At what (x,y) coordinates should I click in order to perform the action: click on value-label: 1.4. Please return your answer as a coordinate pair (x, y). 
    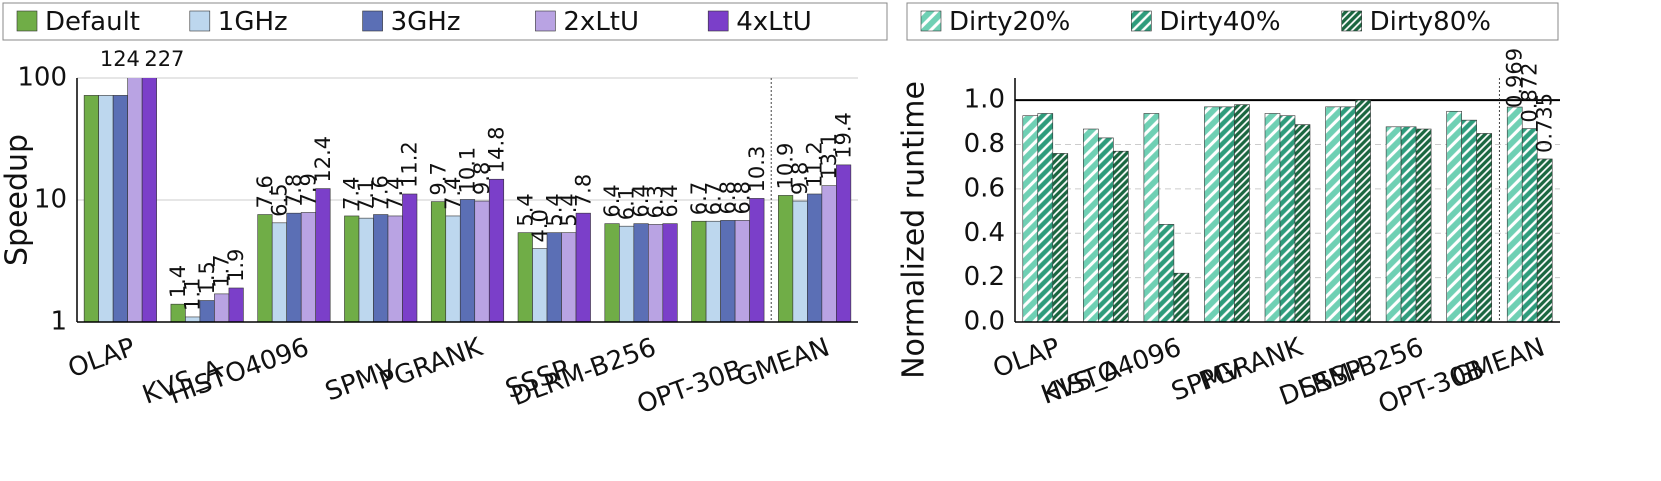
    Looking at the image, I should click on (178, 281).